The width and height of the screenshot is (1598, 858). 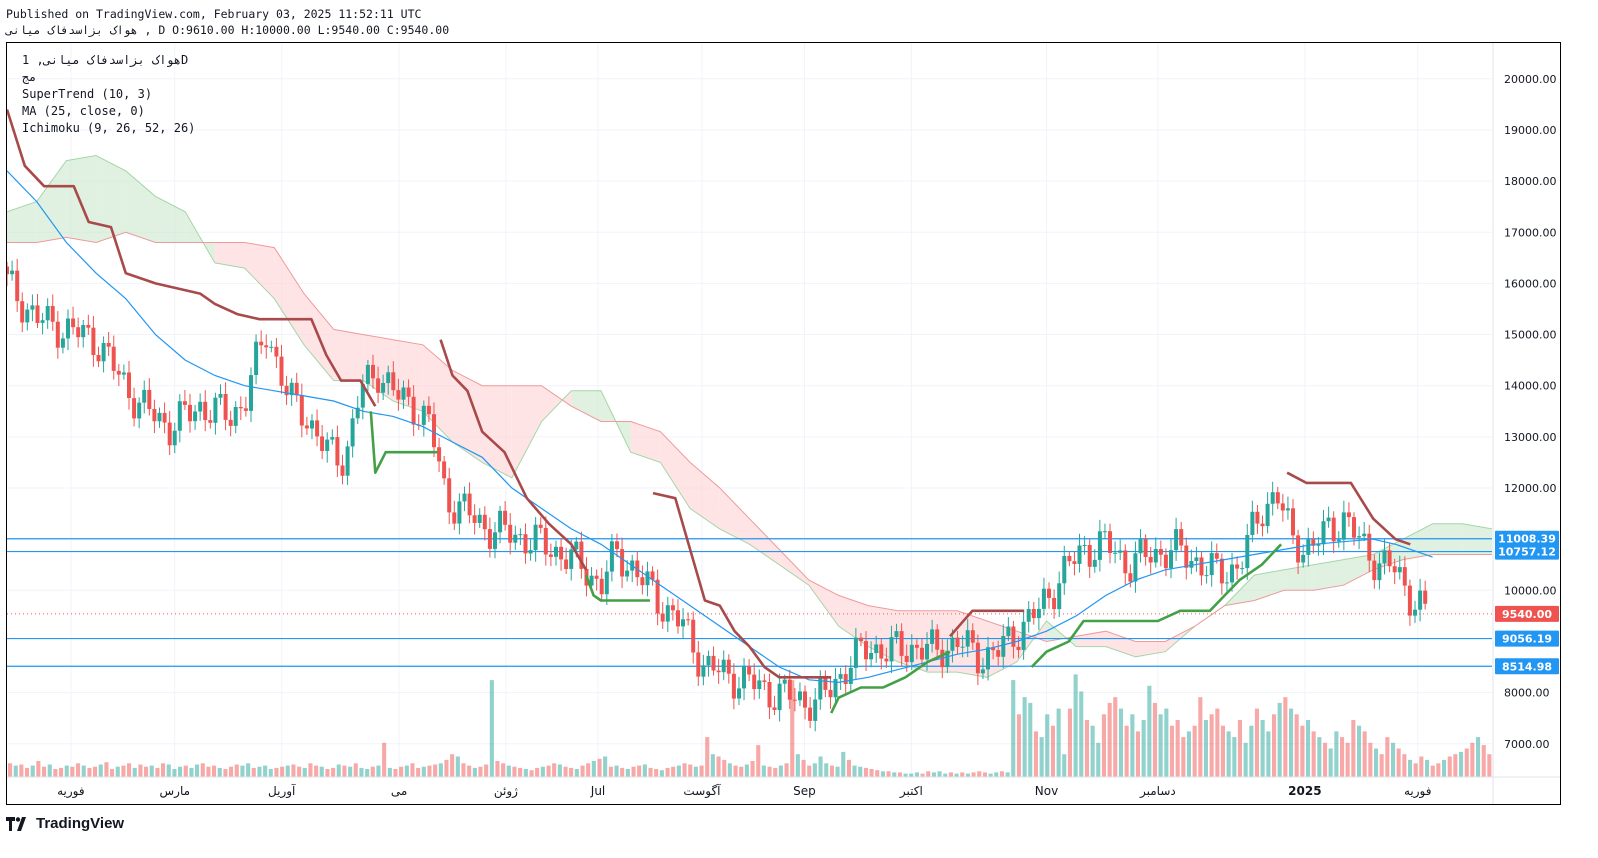 I want to click on x-tick-label: مارس, so click(x=175, y=791).